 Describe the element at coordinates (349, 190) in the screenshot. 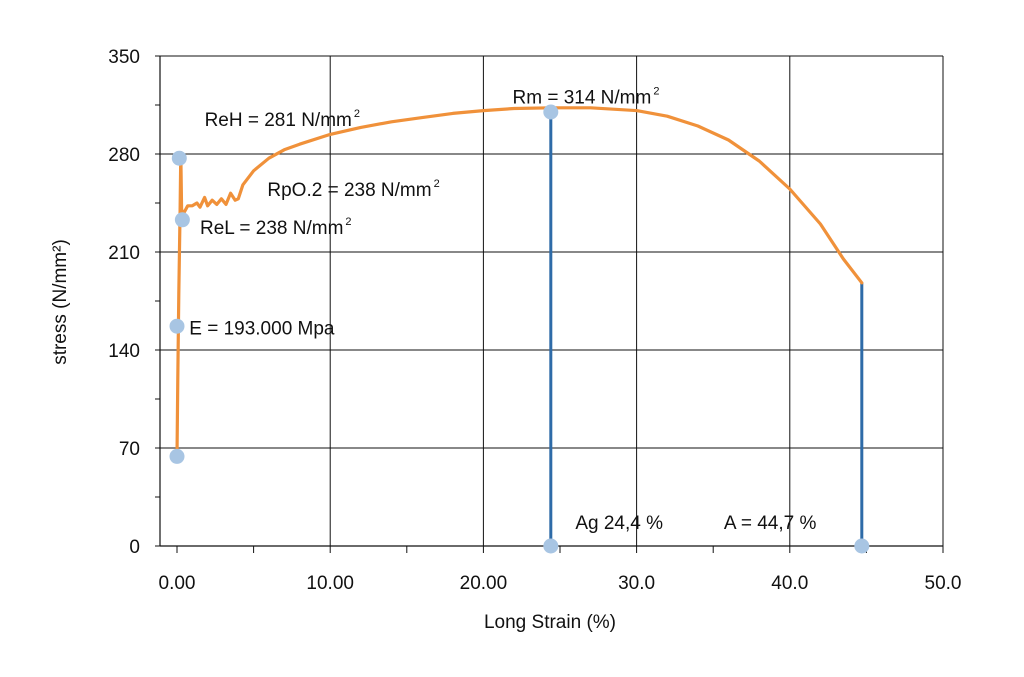

I see `annotation-text: RpO.2 = 238 N/mm` at that location.